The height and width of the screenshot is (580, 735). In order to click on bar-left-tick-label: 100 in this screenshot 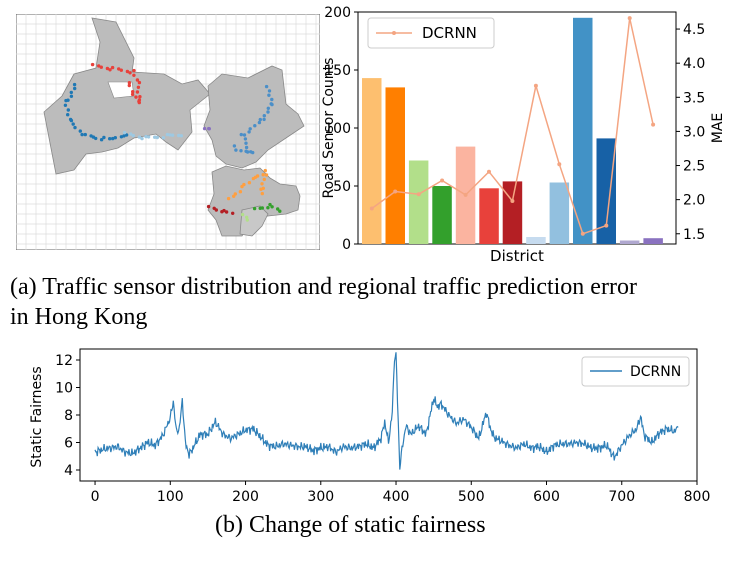, I will do `click(337, 129)`.